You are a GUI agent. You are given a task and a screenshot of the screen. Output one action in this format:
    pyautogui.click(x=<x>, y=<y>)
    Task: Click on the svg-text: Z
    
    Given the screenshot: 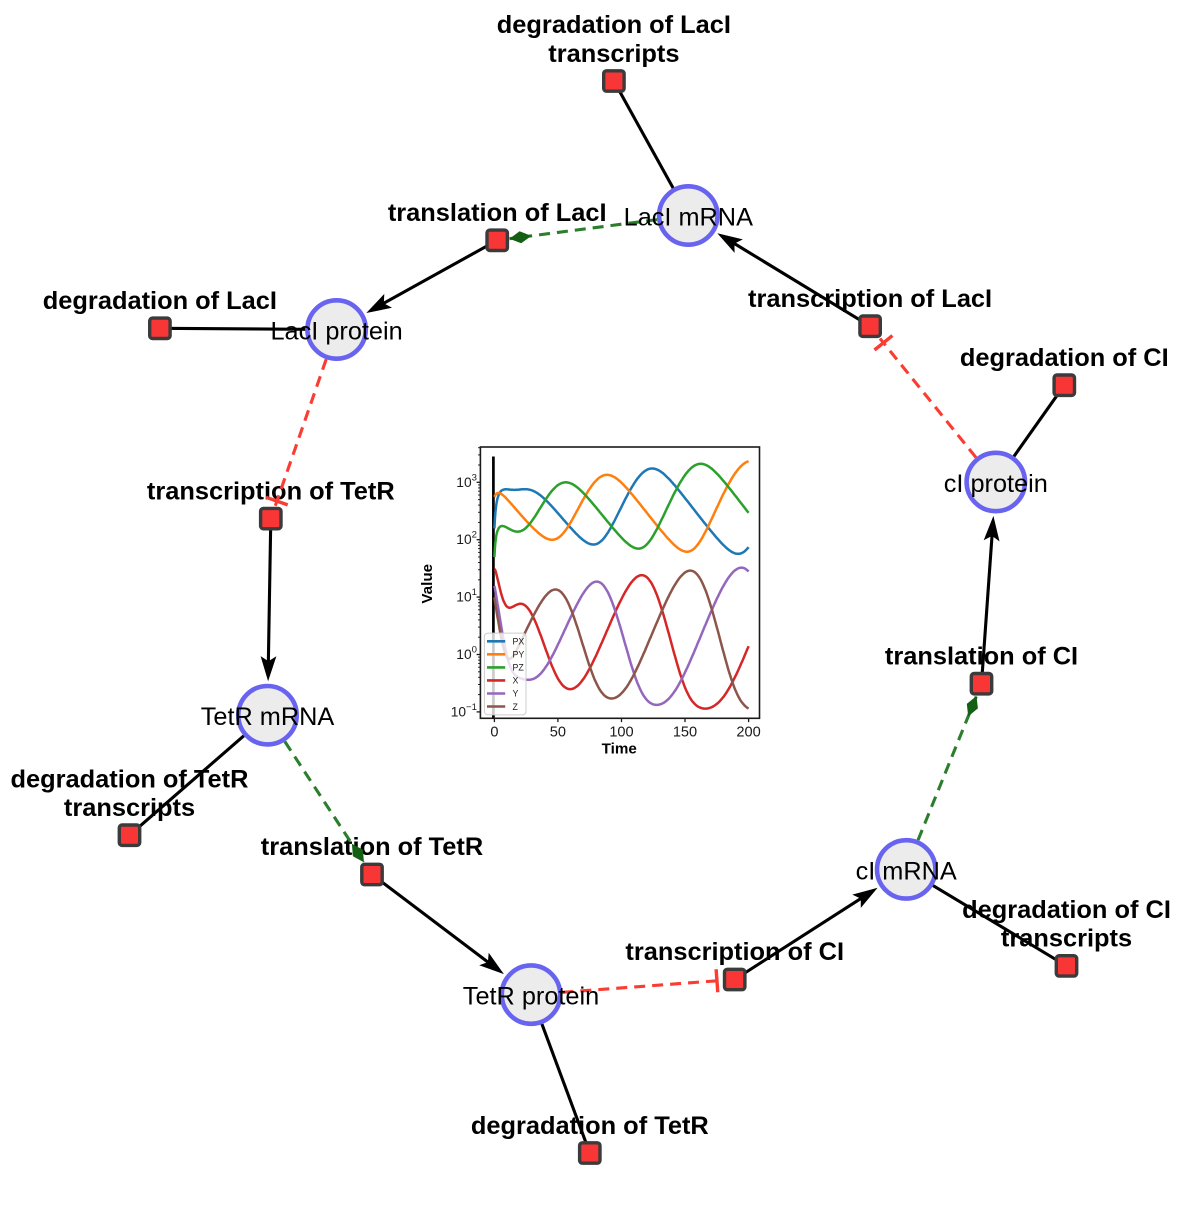 What is the action you would take?
    pyautogui.click(x=516, y=707)
    